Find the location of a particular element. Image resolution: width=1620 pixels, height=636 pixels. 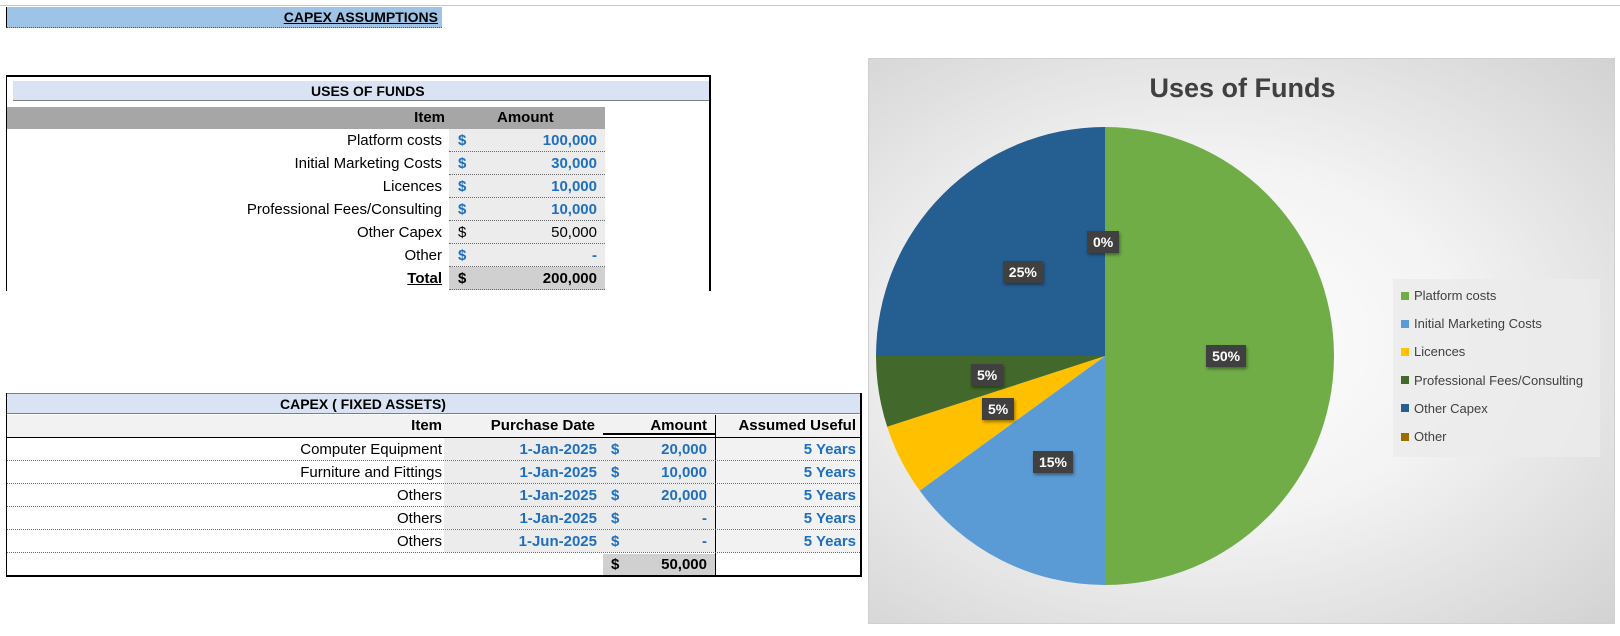

capex-amount-value: 20,000 is located at coordinates (684, 449).